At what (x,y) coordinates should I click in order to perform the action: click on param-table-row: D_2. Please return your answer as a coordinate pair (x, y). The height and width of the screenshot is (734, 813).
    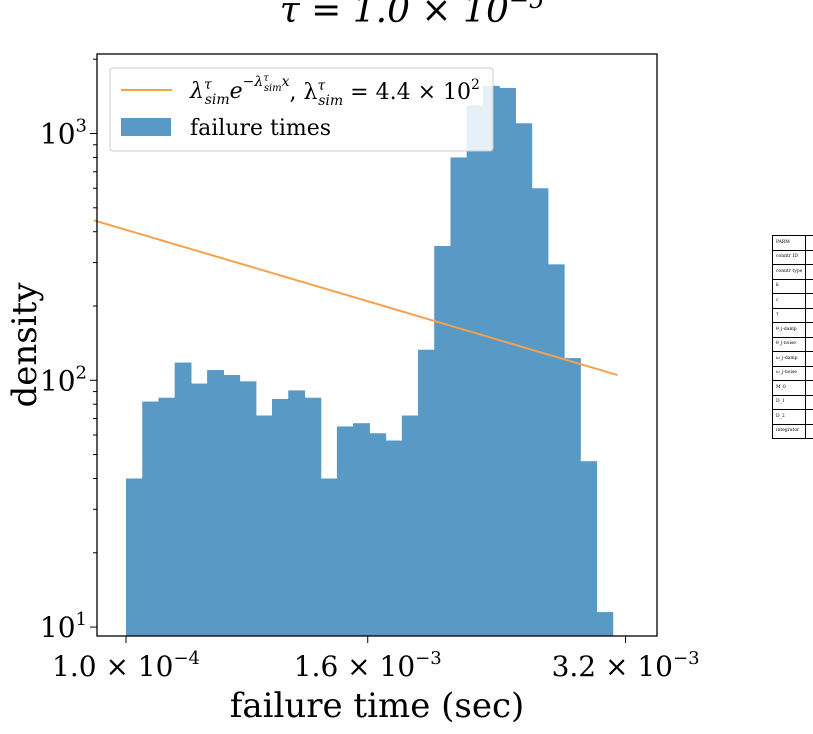
    Looking at the image, I should click on (792, 417).